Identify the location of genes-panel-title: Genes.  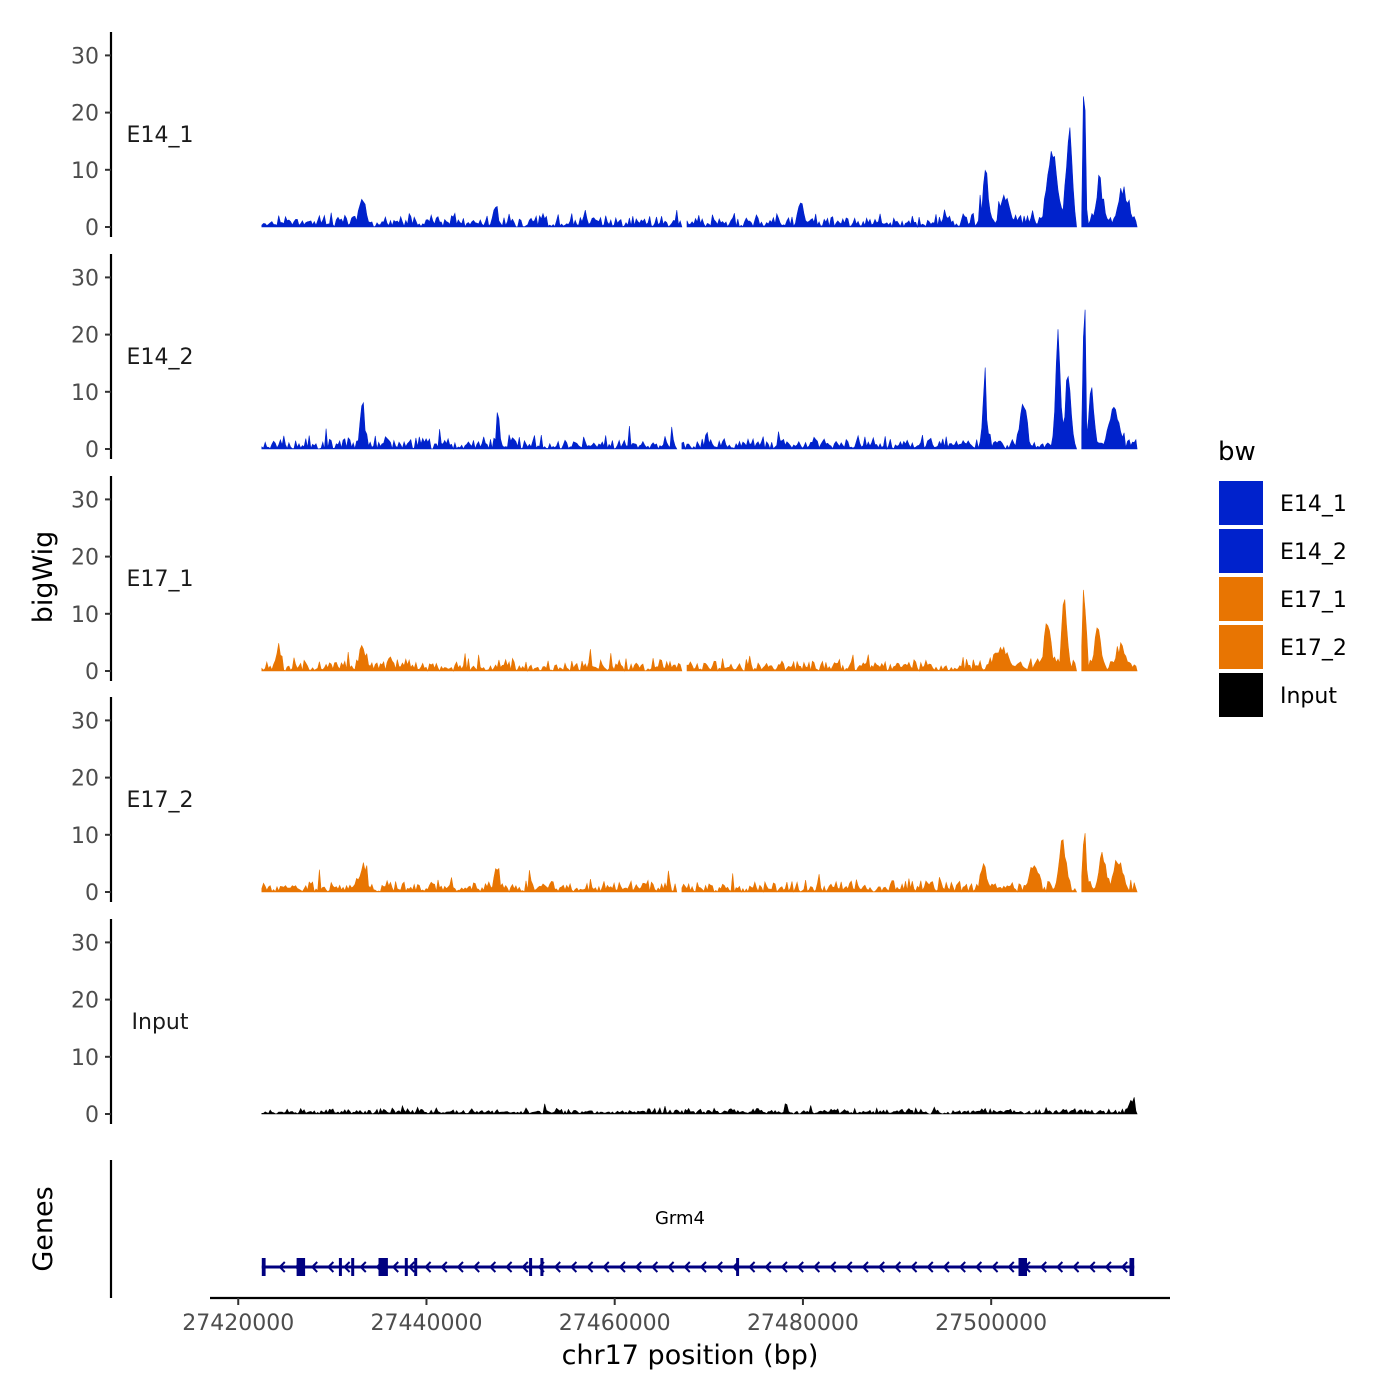
(43, 1228).